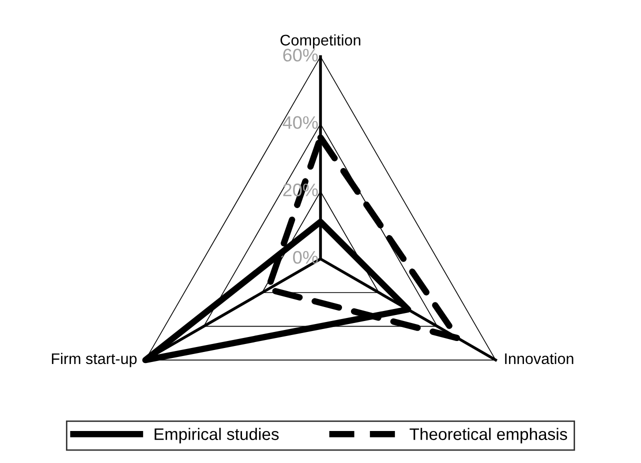 The height and width of the screenshot is (463, 641). Describe the element at coordinates (489, 436) in the screenshot. I see `legend-label: Theoretical emphasis` at that location.